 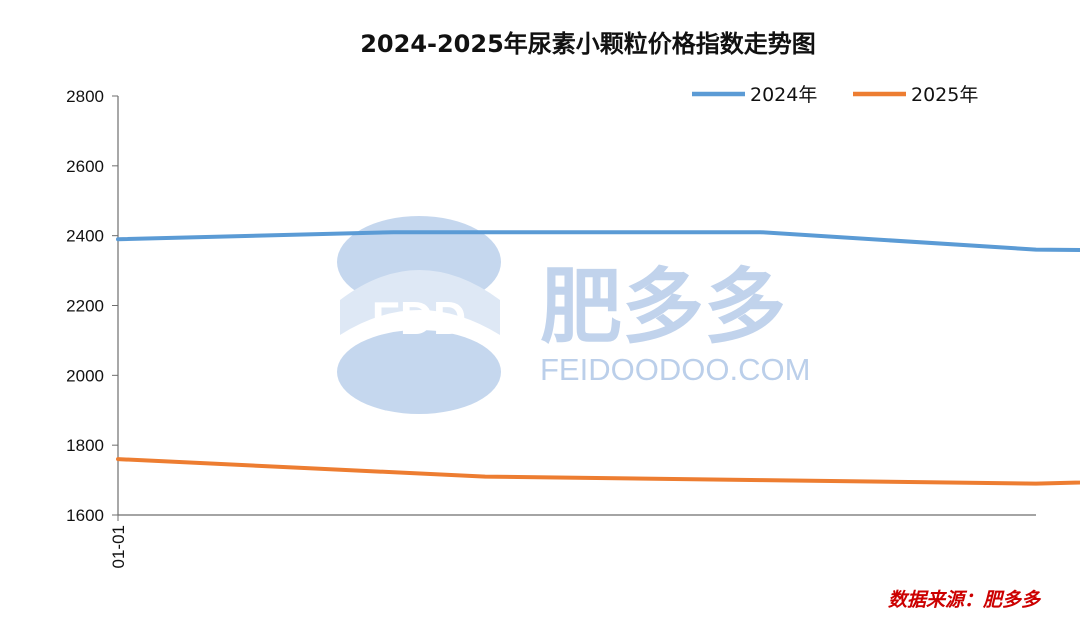 What do you see at coordinates (419, 318) in the screenshot?
I see `watermark-logo-text: FDD` at bounding box center [419, 318].